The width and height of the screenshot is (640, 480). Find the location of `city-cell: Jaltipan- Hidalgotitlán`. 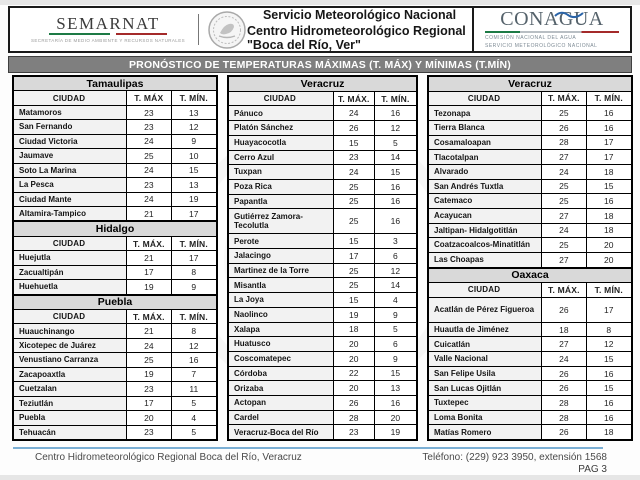

city-cell: Jaltipan- Hidalgotitlán is located at coordinates (486, 230).